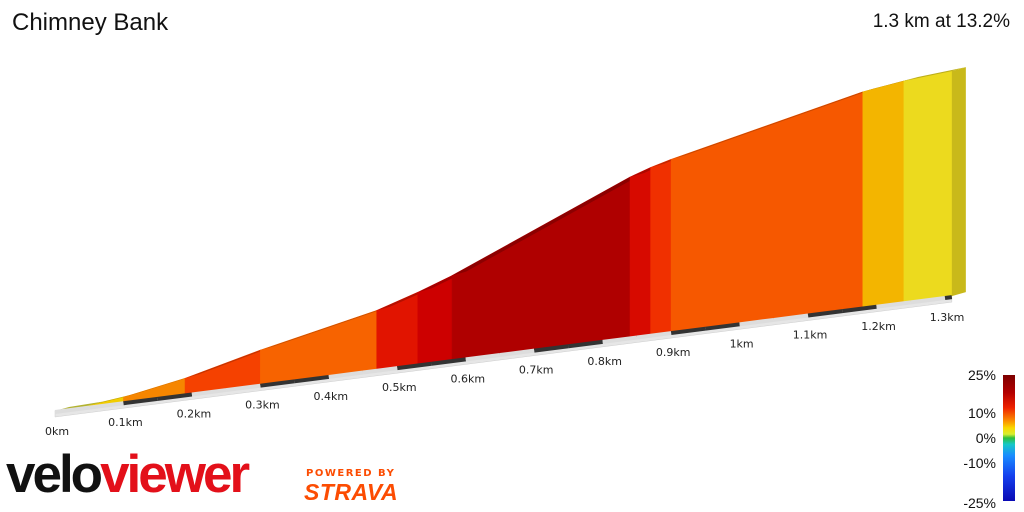  What do you see at coordinates (878, 326) in the screenshot?
I see `x-tick-label: 1.2km` at bounding box center [878, 326].